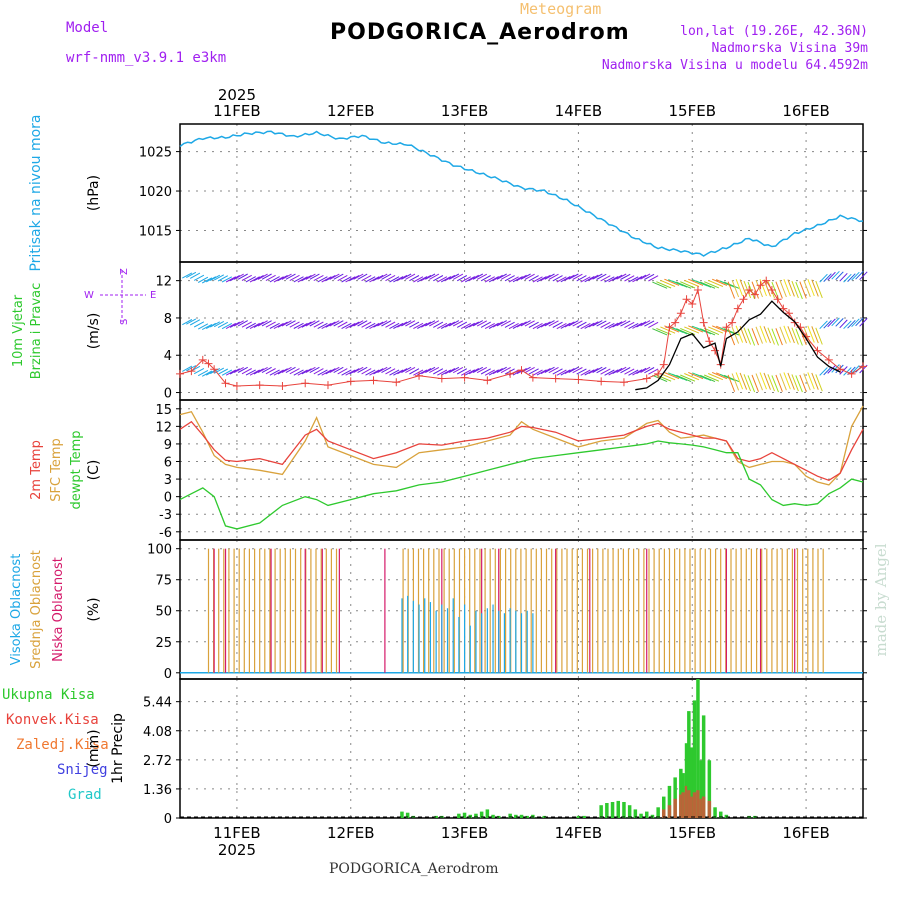  I want to click on wind-arrow-row, so click(525, 378).